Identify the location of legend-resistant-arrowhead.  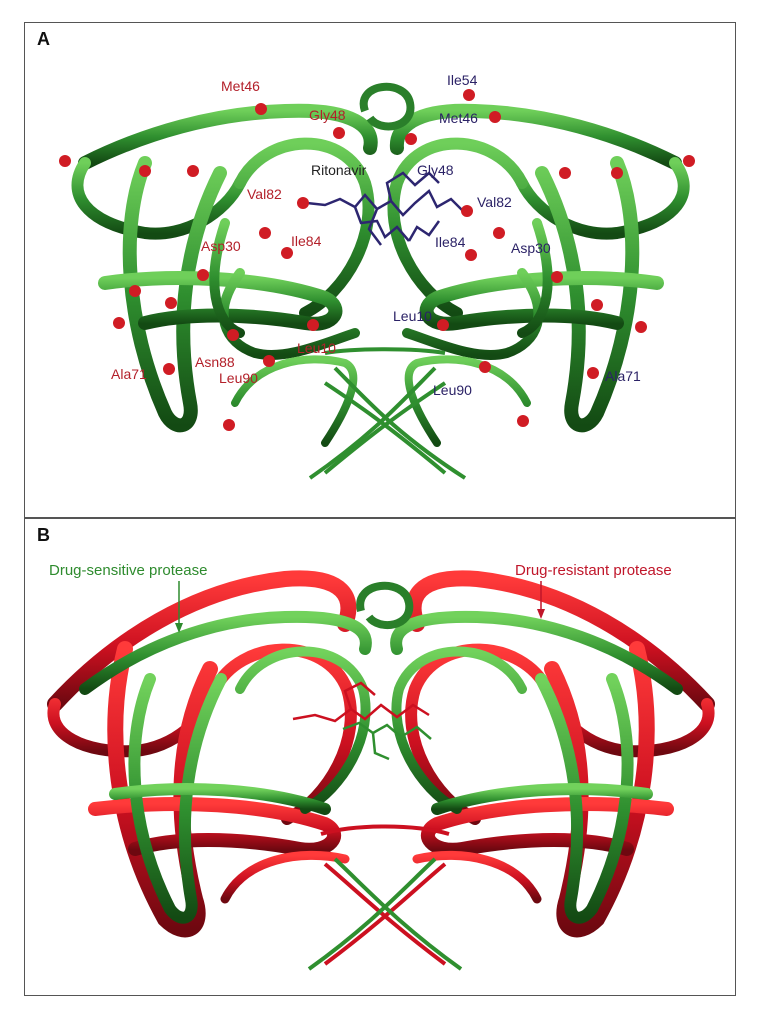
(541, 614).